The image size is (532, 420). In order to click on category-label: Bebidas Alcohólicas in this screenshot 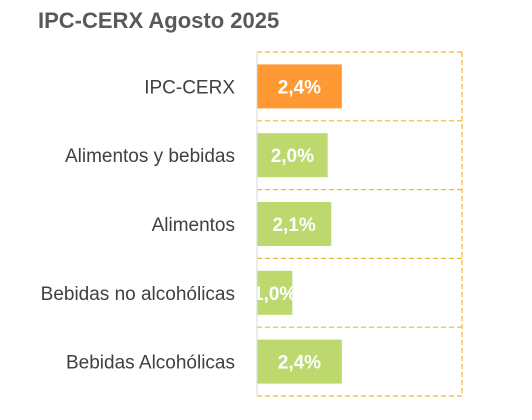, I will do `click(150, 363)`.